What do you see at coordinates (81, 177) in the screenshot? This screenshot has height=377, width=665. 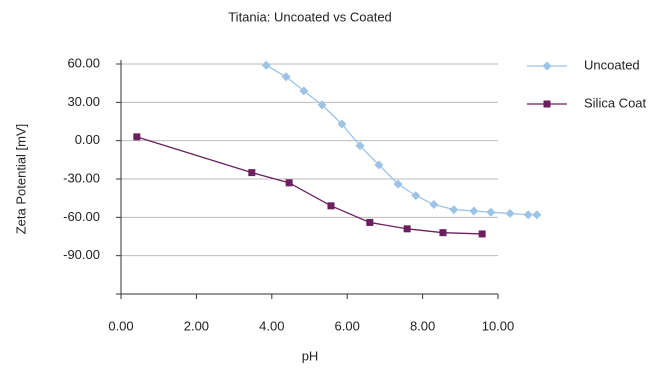 I see `y-tick-label: -30.00` at bounding box center [81, 177].